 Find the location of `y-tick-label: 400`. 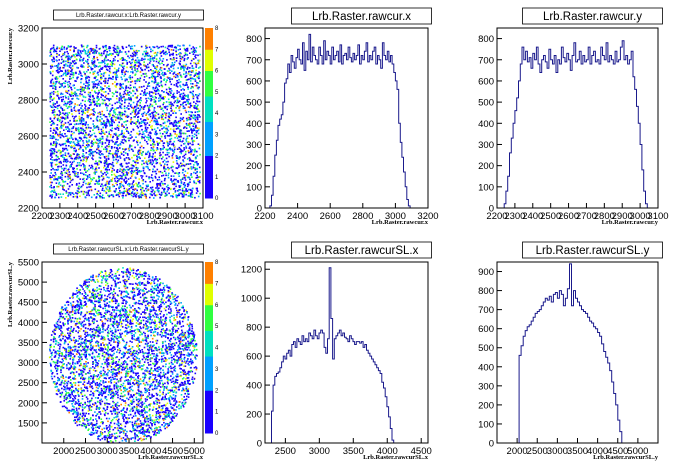

y-tick-label: 400 is located at coordinates (486, 124).